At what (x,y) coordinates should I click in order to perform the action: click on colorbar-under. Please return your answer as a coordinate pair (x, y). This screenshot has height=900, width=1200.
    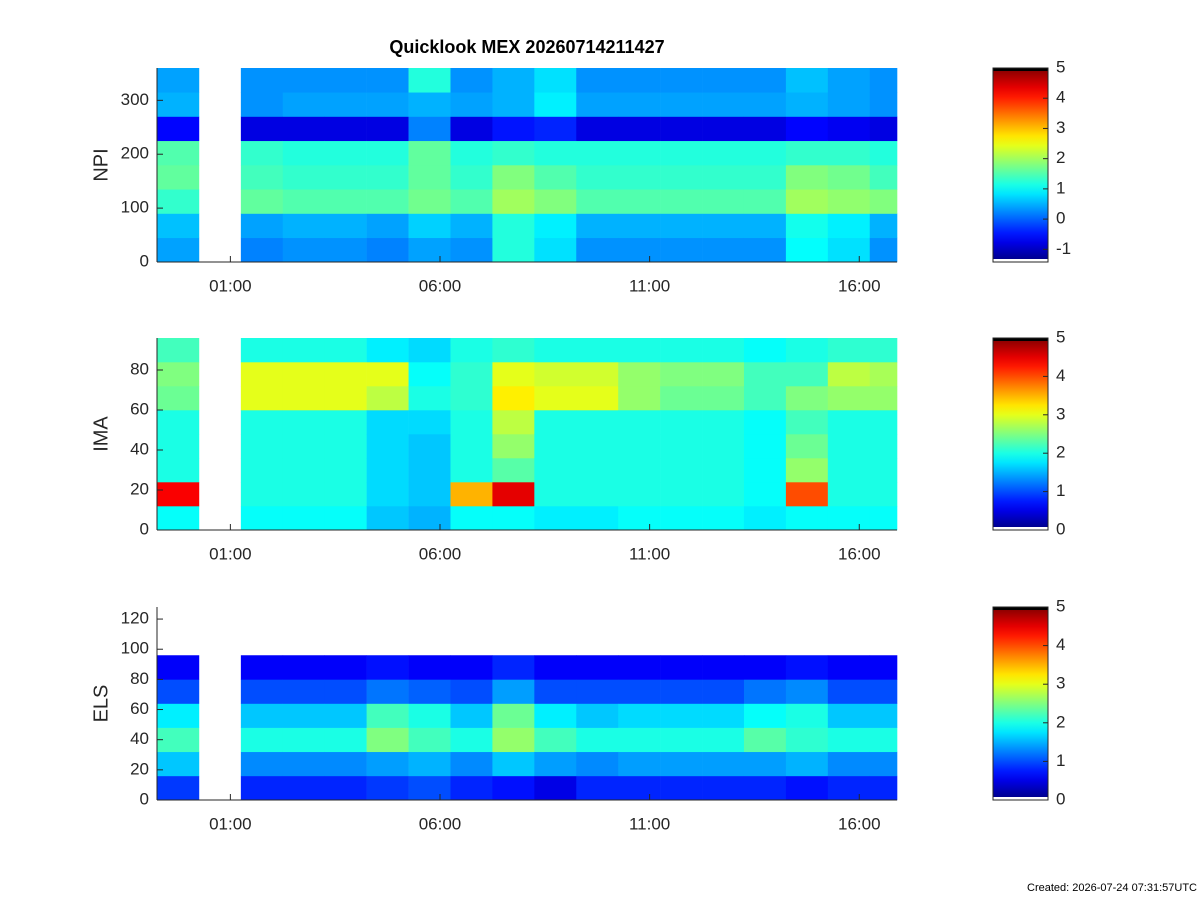
    Looking at the image, I should click on (1020, 528).